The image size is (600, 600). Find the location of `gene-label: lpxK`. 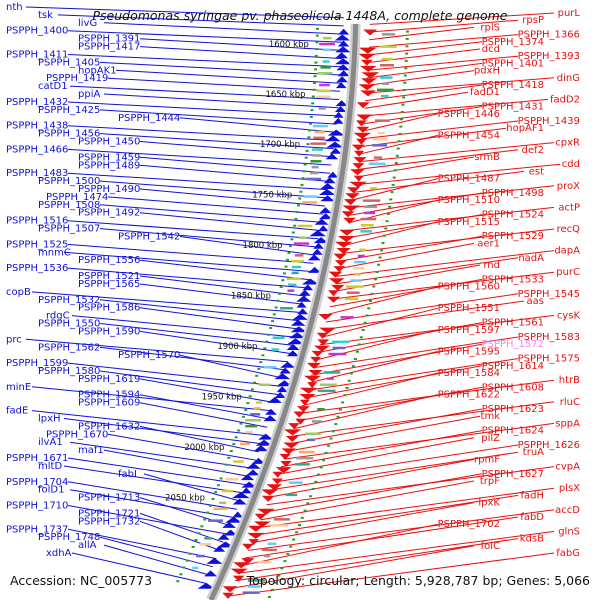

gene-label: lpxK is located at coordinates (489, 503).